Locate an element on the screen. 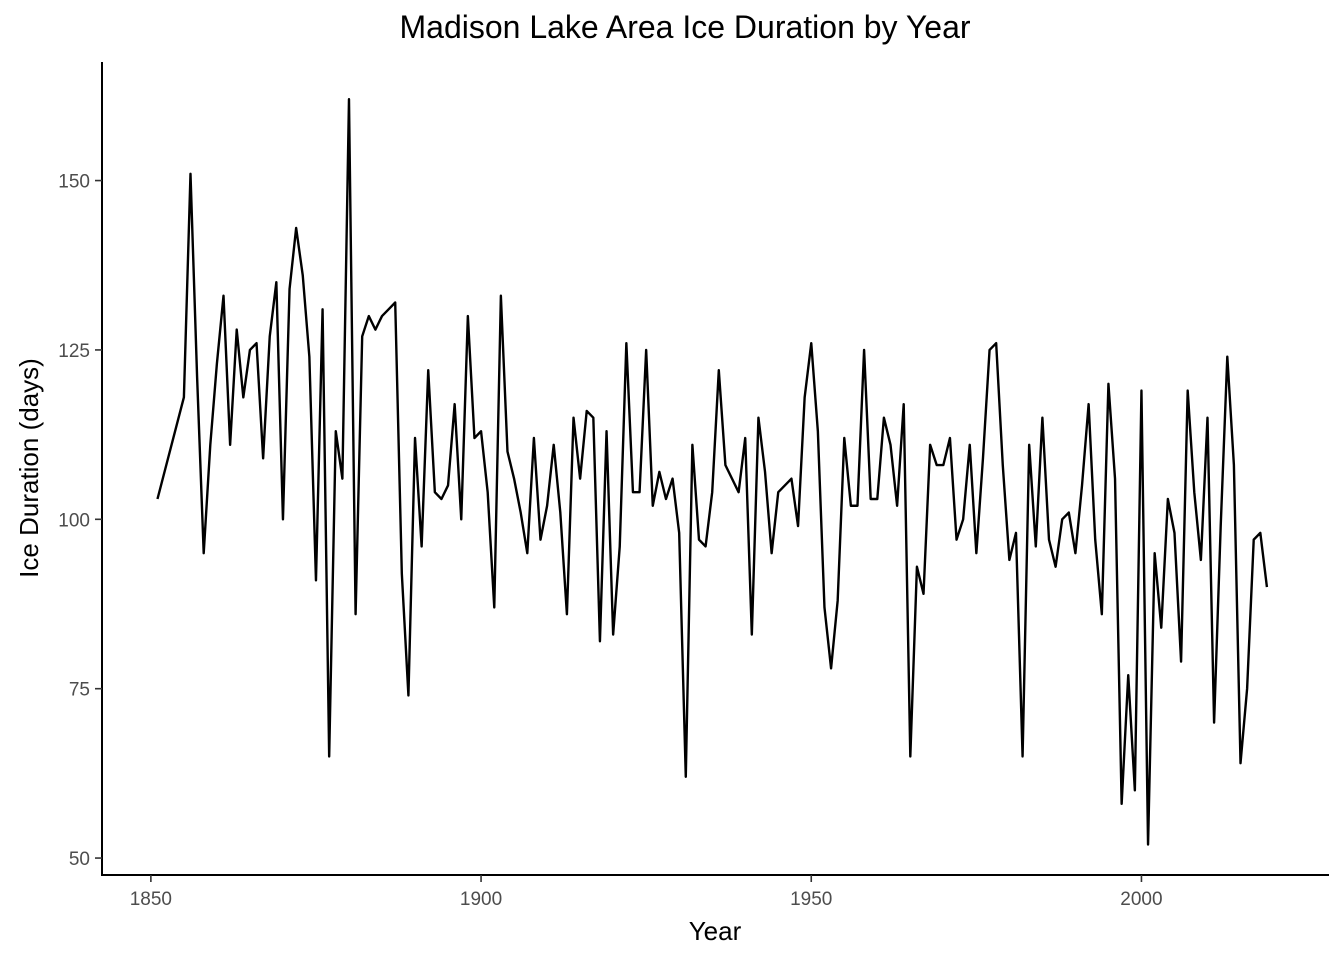 The height and width of the screenshot is (960, 1344). x-axis-ticks: 1850 1900 1950 2000 is located at coordinates (646, 892).